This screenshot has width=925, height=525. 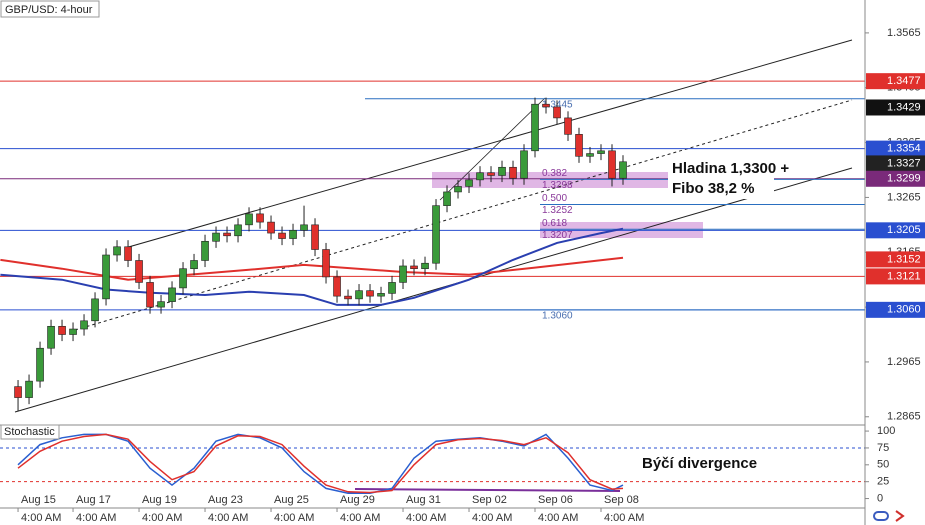 What do you see at coordinates (291, 500) in the screenshot?
I see `x-tick-label: Aug 25` at bounding box center [291, 500].